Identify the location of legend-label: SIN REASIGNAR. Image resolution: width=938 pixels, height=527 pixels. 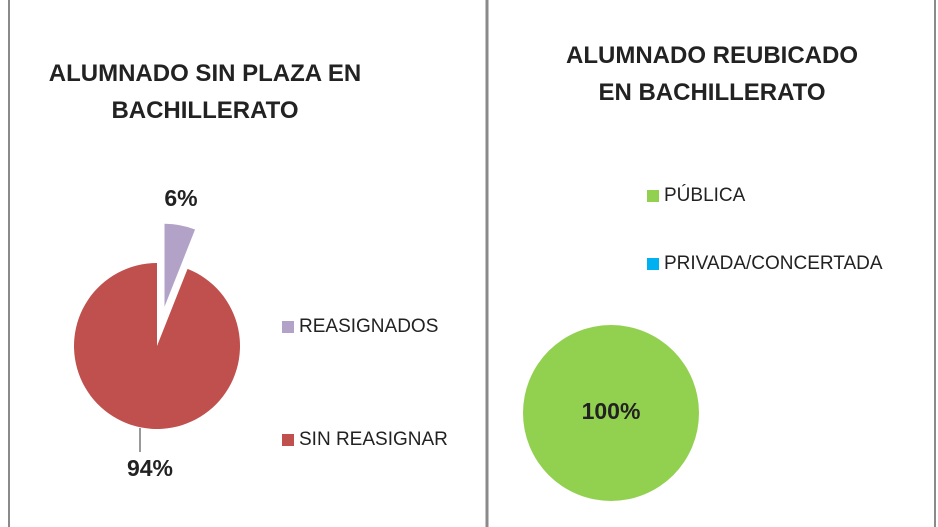
(373, 439).